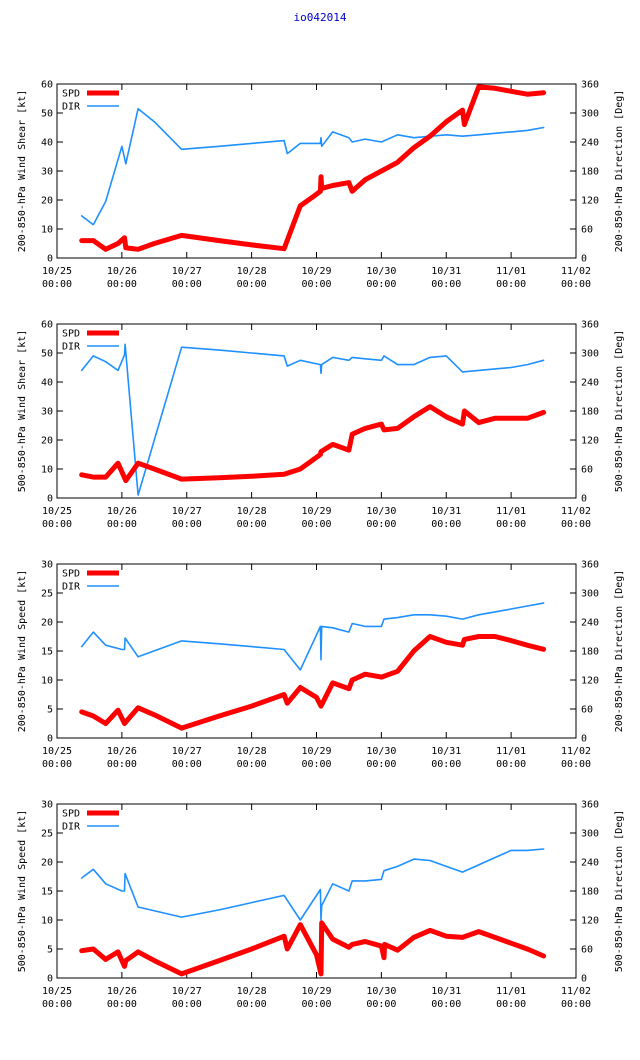 The width and height of the screenshot is (640, 1060). What do you see at coordinates (22, 411) in the screenshot?
I see `y-axis-label: 500-850-hPa Wind Shear [kt]` at bounding box center [22, 411].